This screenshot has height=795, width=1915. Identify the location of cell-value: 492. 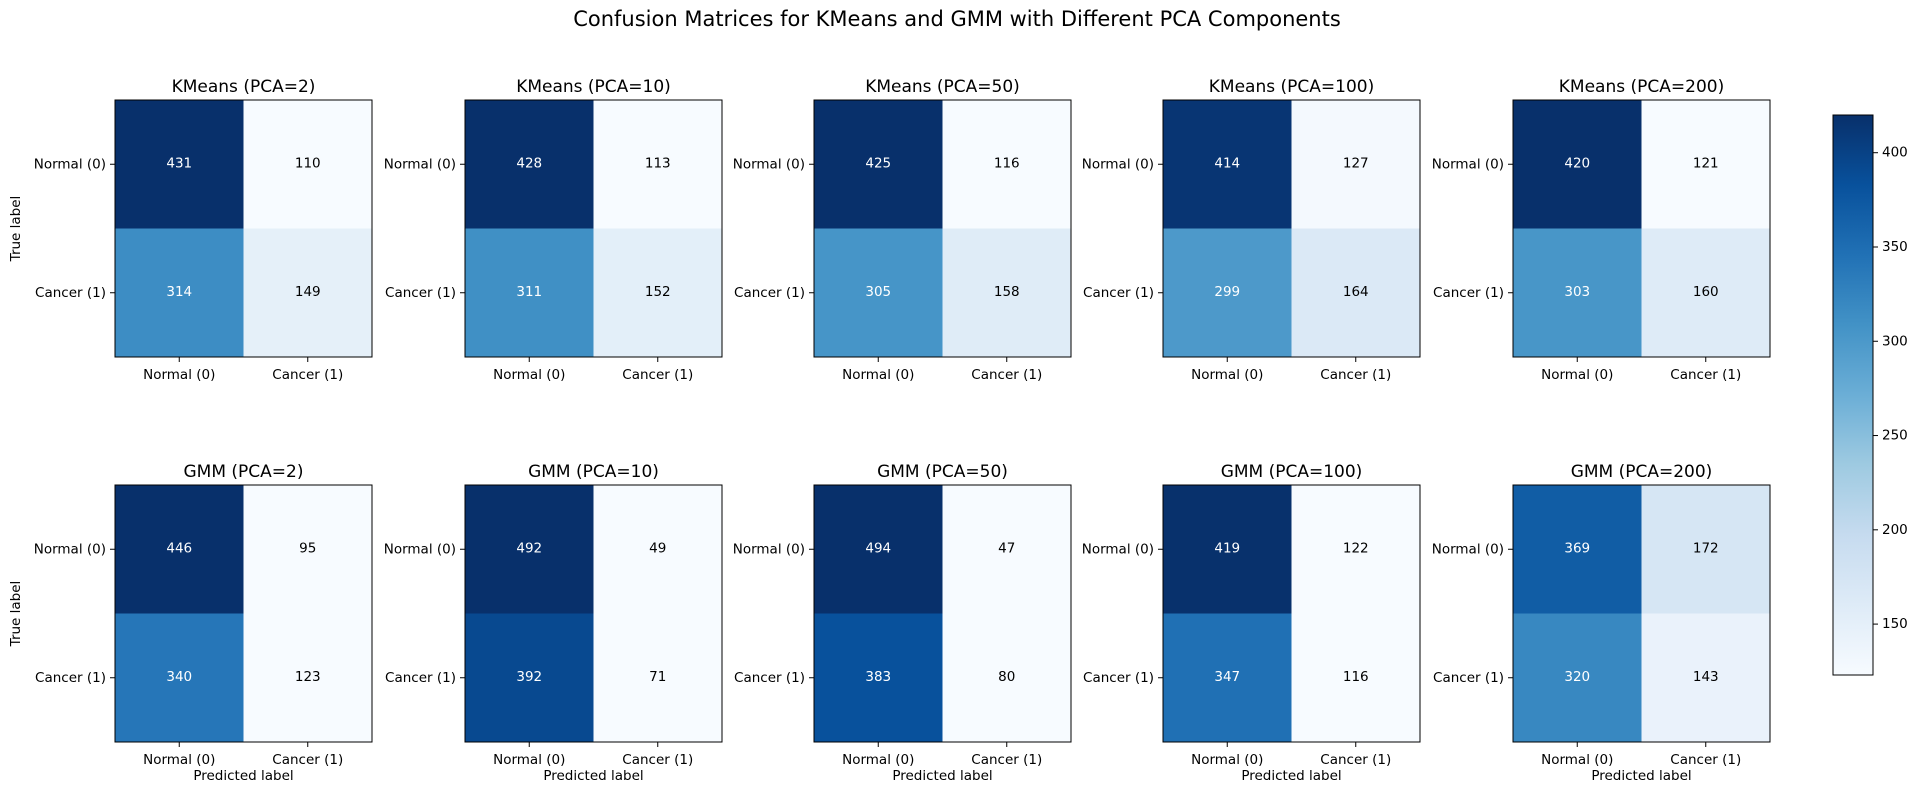
(529, 548).